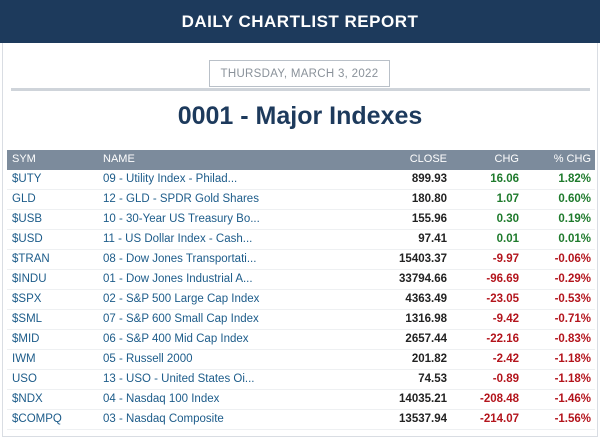 This screenshot has width=600, height=438. Describe the element at coordinates (301, 160) in the screenshot. I see `table-header: SYM NAME CLOSE CHG % CHG` at that location.